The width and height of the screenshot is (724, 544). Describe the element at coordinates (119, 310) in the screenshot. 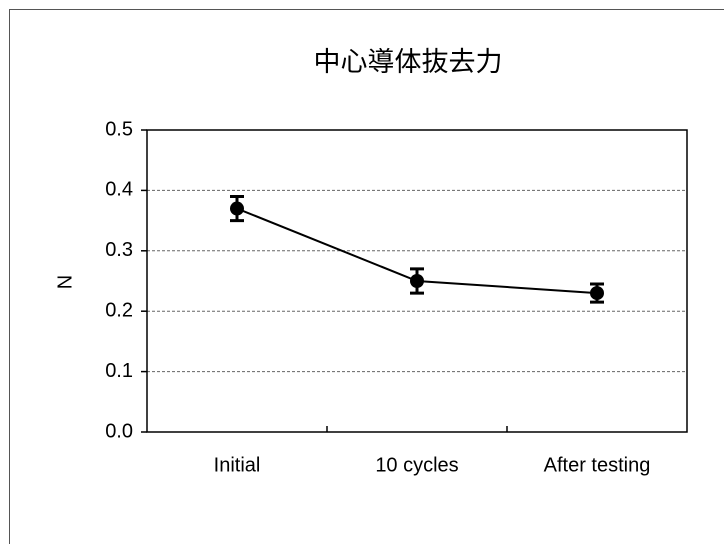

I see `y-tick-label: 0.2` at that location.